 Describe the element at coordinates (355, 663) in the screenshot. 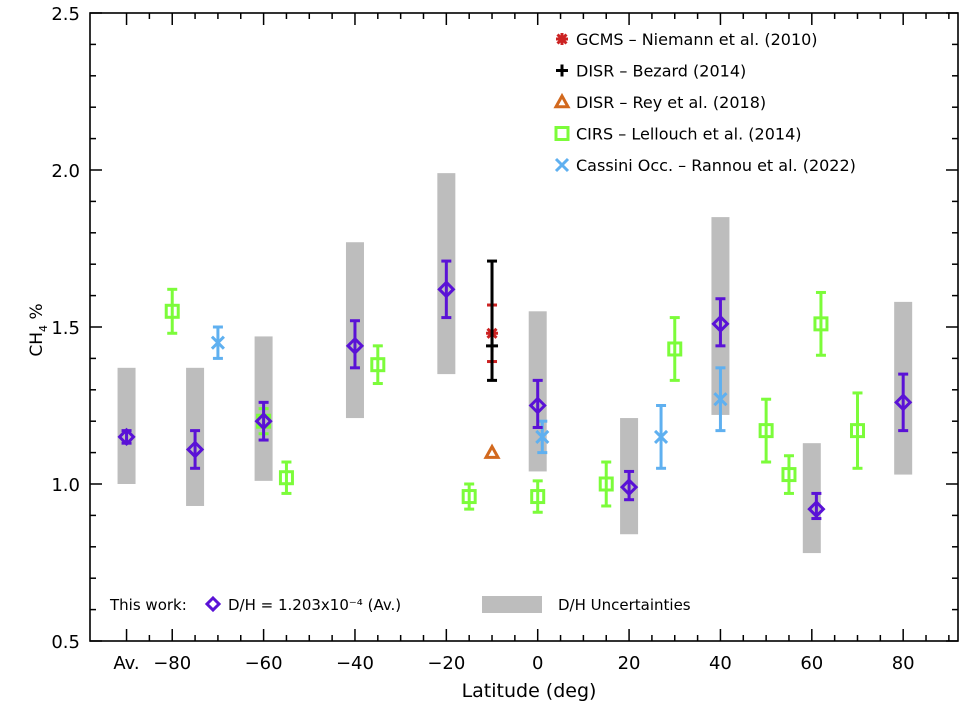

I see `x-tick-label: −40` at that location.